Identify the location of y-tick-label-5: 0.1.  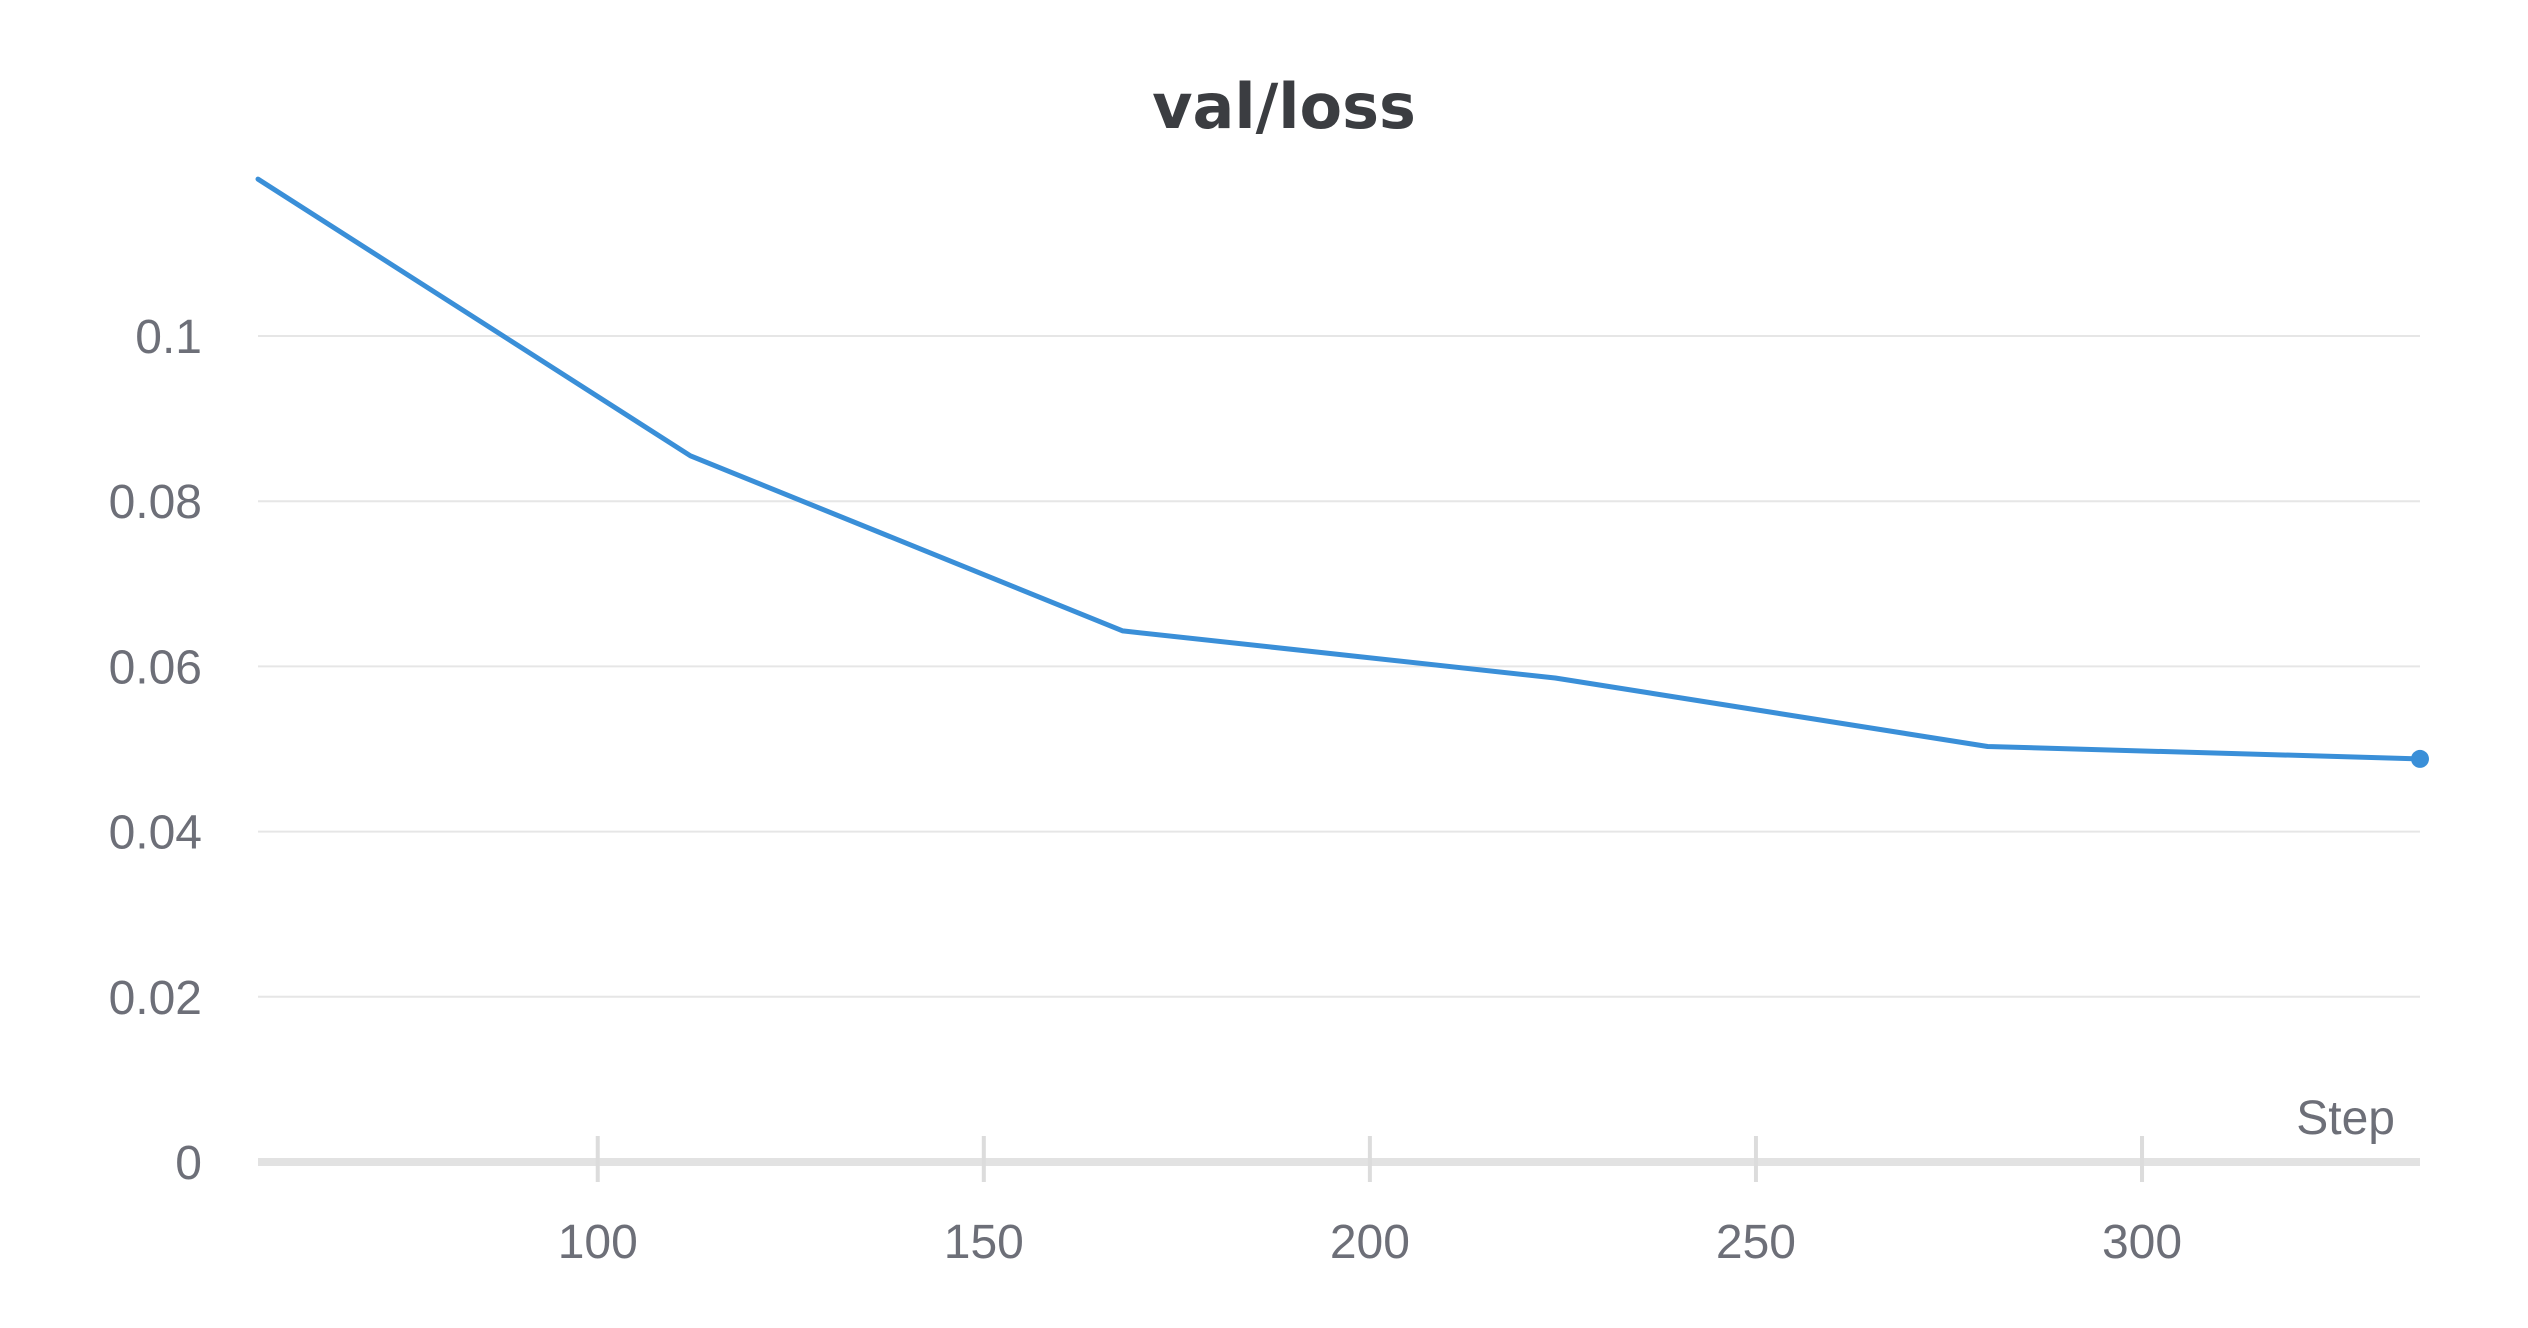
(168, 337).